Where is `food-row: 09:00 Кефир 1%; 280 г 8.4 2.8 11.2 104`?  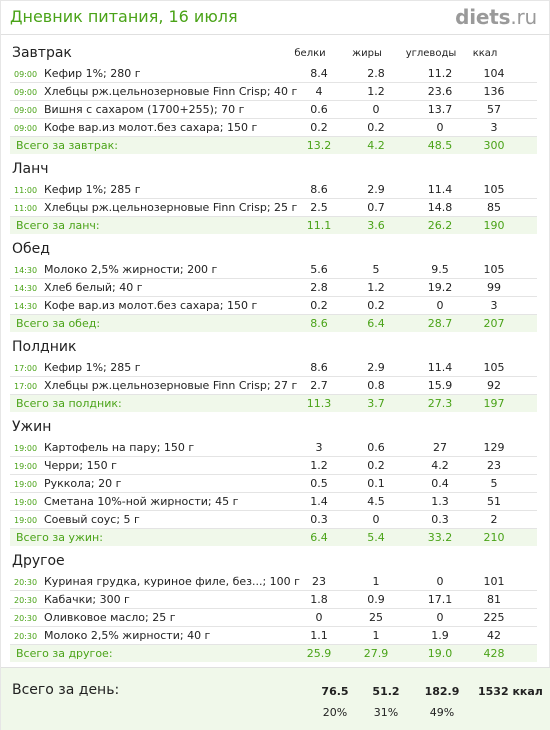
food-row: 09:00 Кефир 1%; 280 г 8.4 2.8 11.2 104 is located at coordinates (273, 74).